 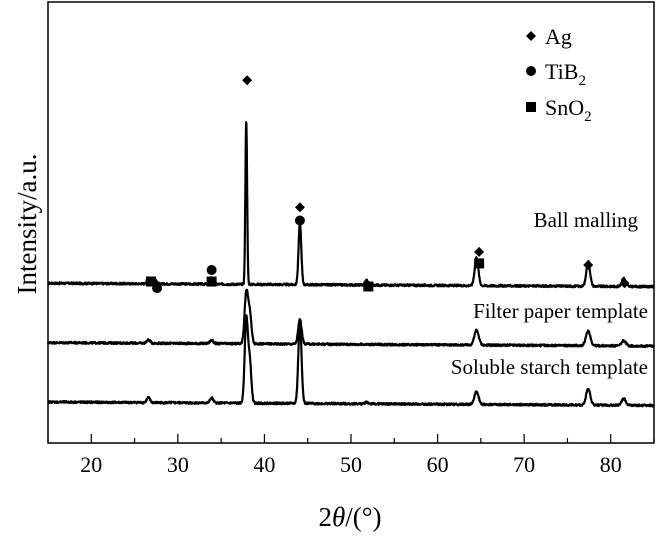 I want to click on legend-marker-square, so click(x=531, y=107).